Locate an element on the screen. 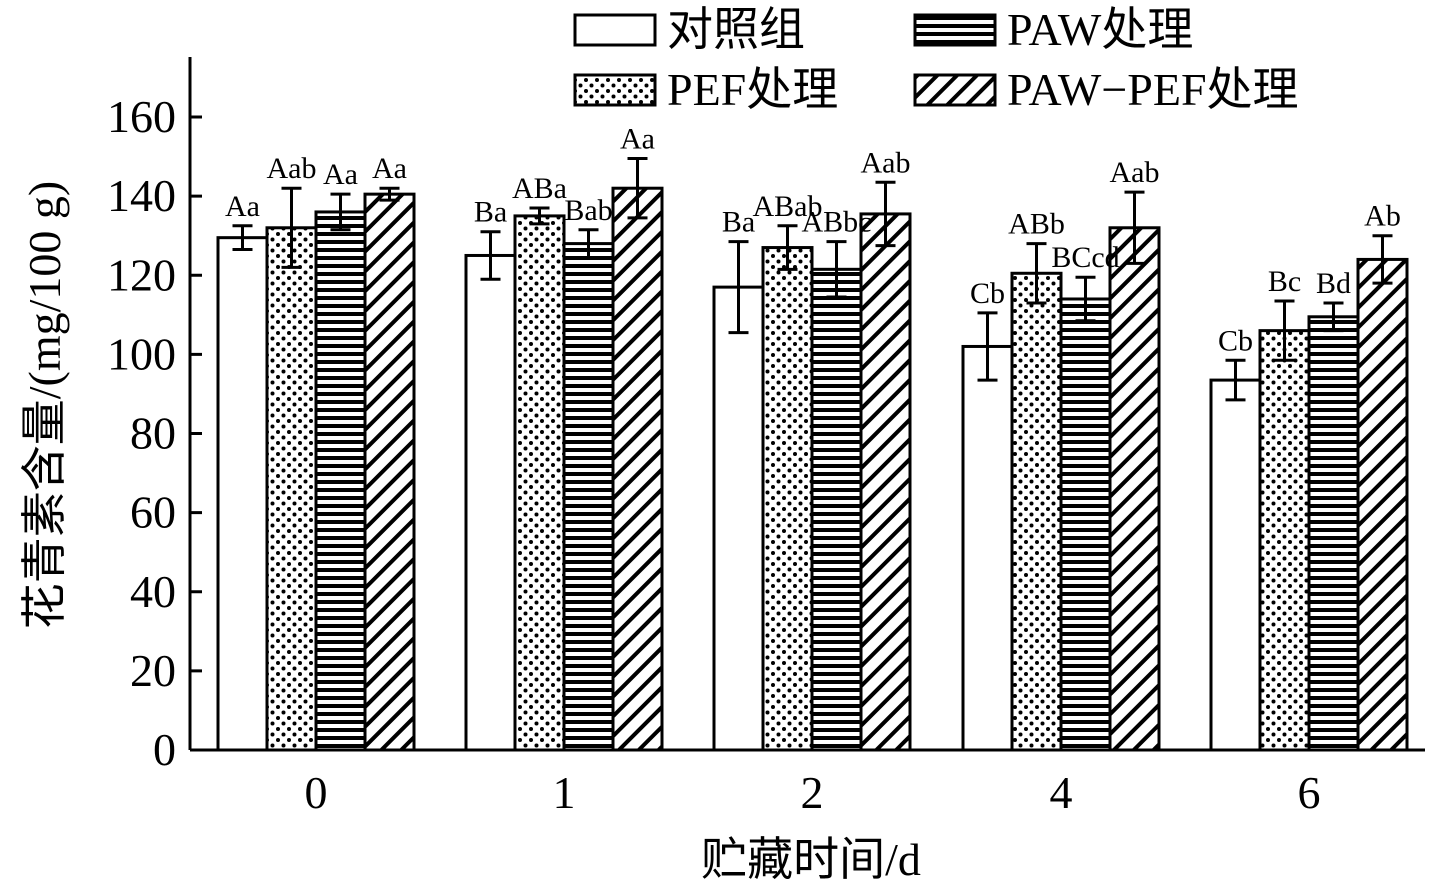 Image resolution: width=1432 pixels, height=890 pixels. y-tick-label: 120 is located at coordinates (141, 274).